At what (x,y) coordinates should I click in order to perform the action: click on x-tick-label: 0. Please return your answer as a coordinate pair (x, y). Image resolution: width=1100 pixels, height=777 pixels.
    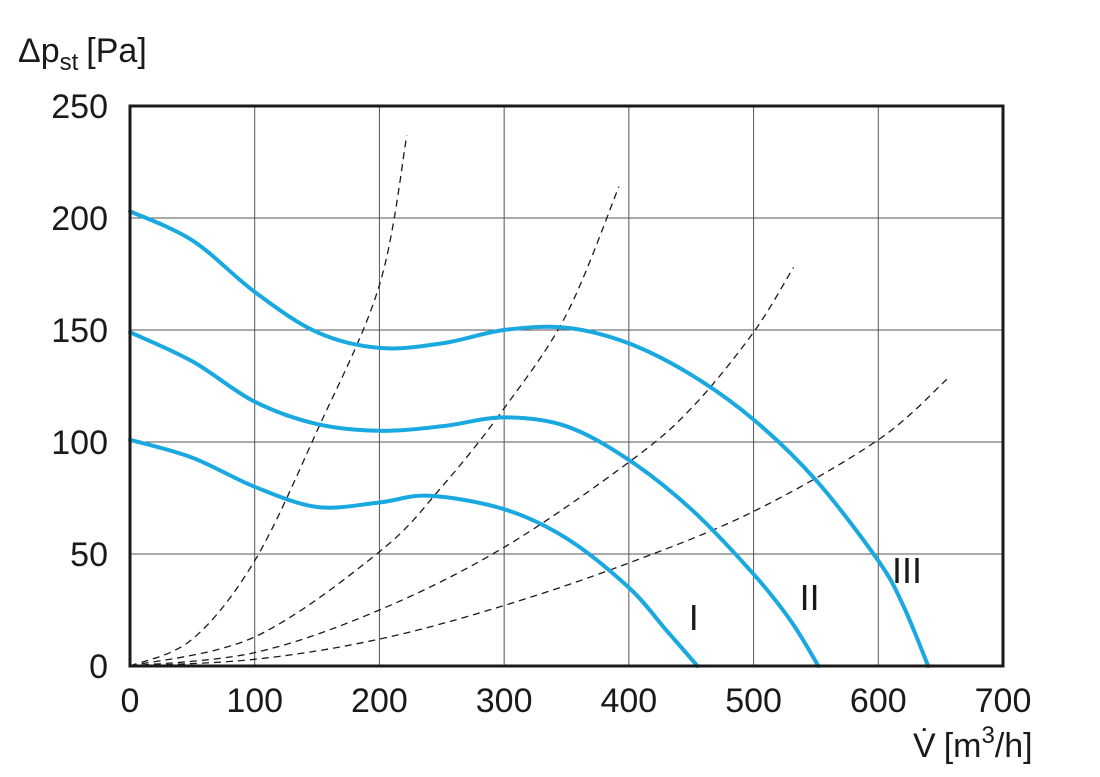
    Looking at the image, I should click on (130, 701).